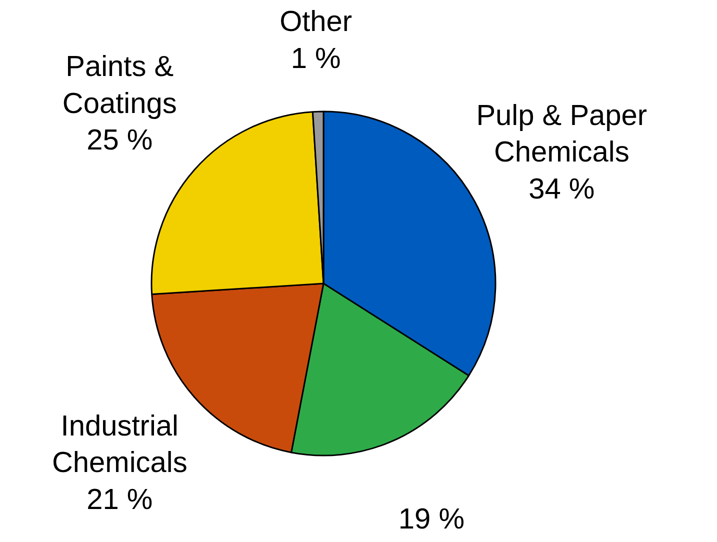 This screenshot has width=717, height=542. What do you see at coordinates (120, 445) in the screenshot?
I see `slice-label: Industrial Chemicals` at bounding box center [120, 445].